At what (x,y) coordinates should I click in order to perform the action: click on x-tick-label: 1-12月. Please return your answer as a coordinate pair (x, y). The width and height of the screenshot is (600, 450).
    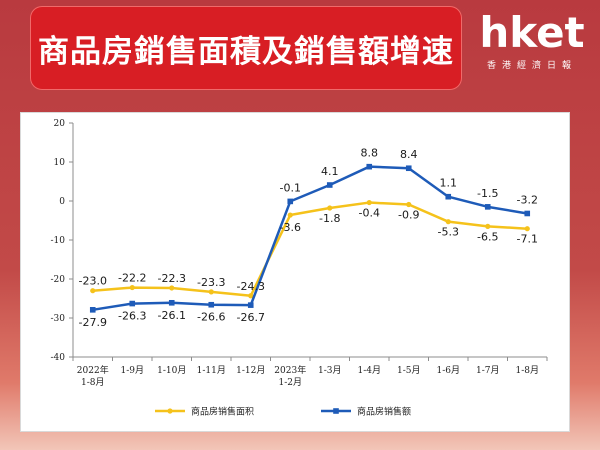
    Looking at the image, I should click on (250, 370).